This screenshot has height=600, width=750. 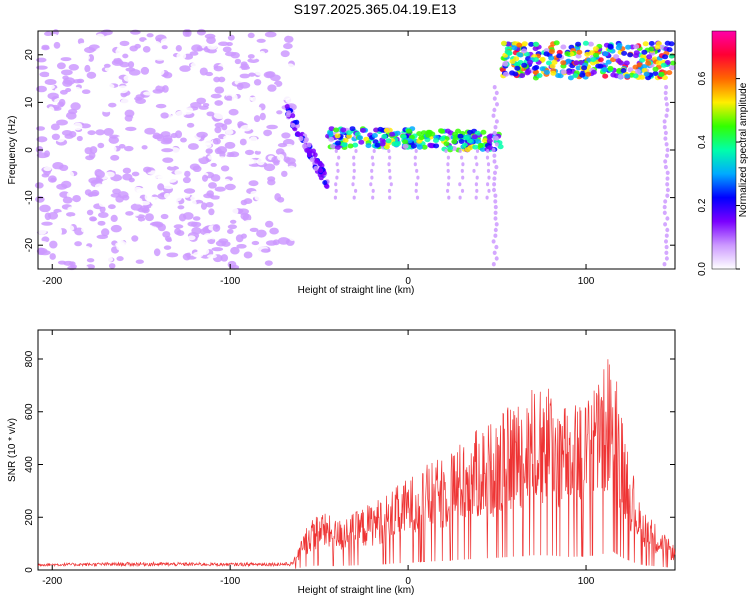 What do you see at coordinates (29, 245) in the screenshot?
I see `y-tick-label: -20` at bounding box center [29, 245].